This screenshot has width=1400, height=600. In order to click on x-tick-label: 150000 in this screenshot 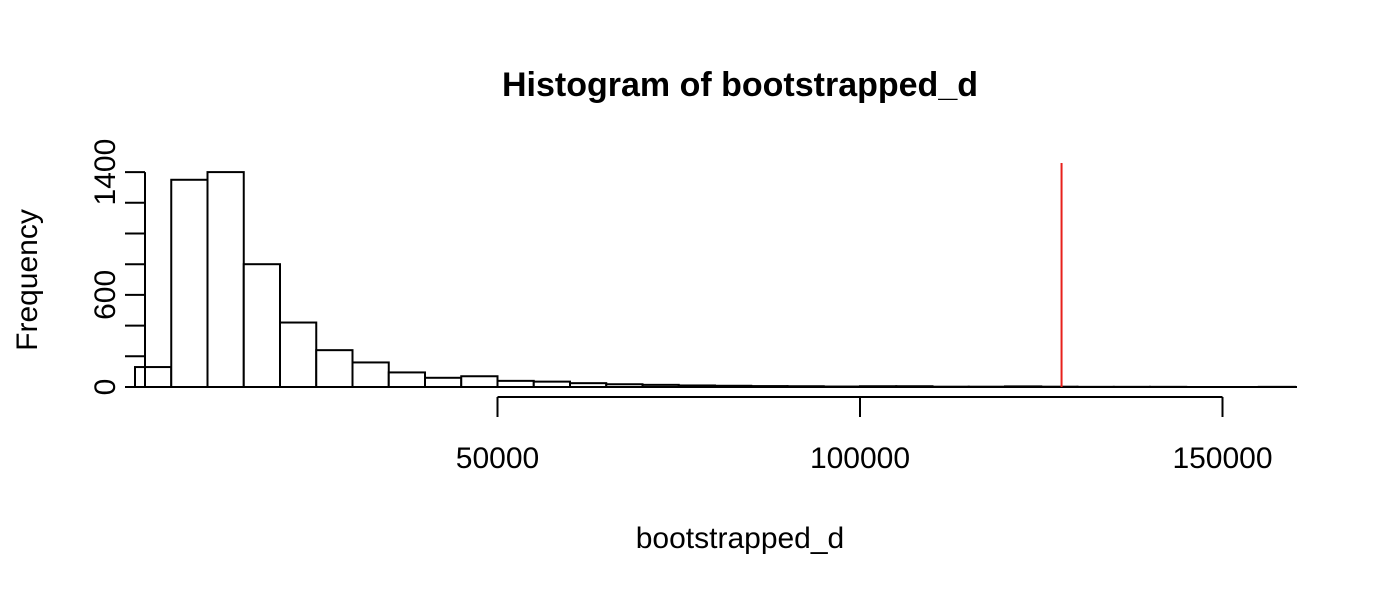, I will do `click(1222, 458)`.